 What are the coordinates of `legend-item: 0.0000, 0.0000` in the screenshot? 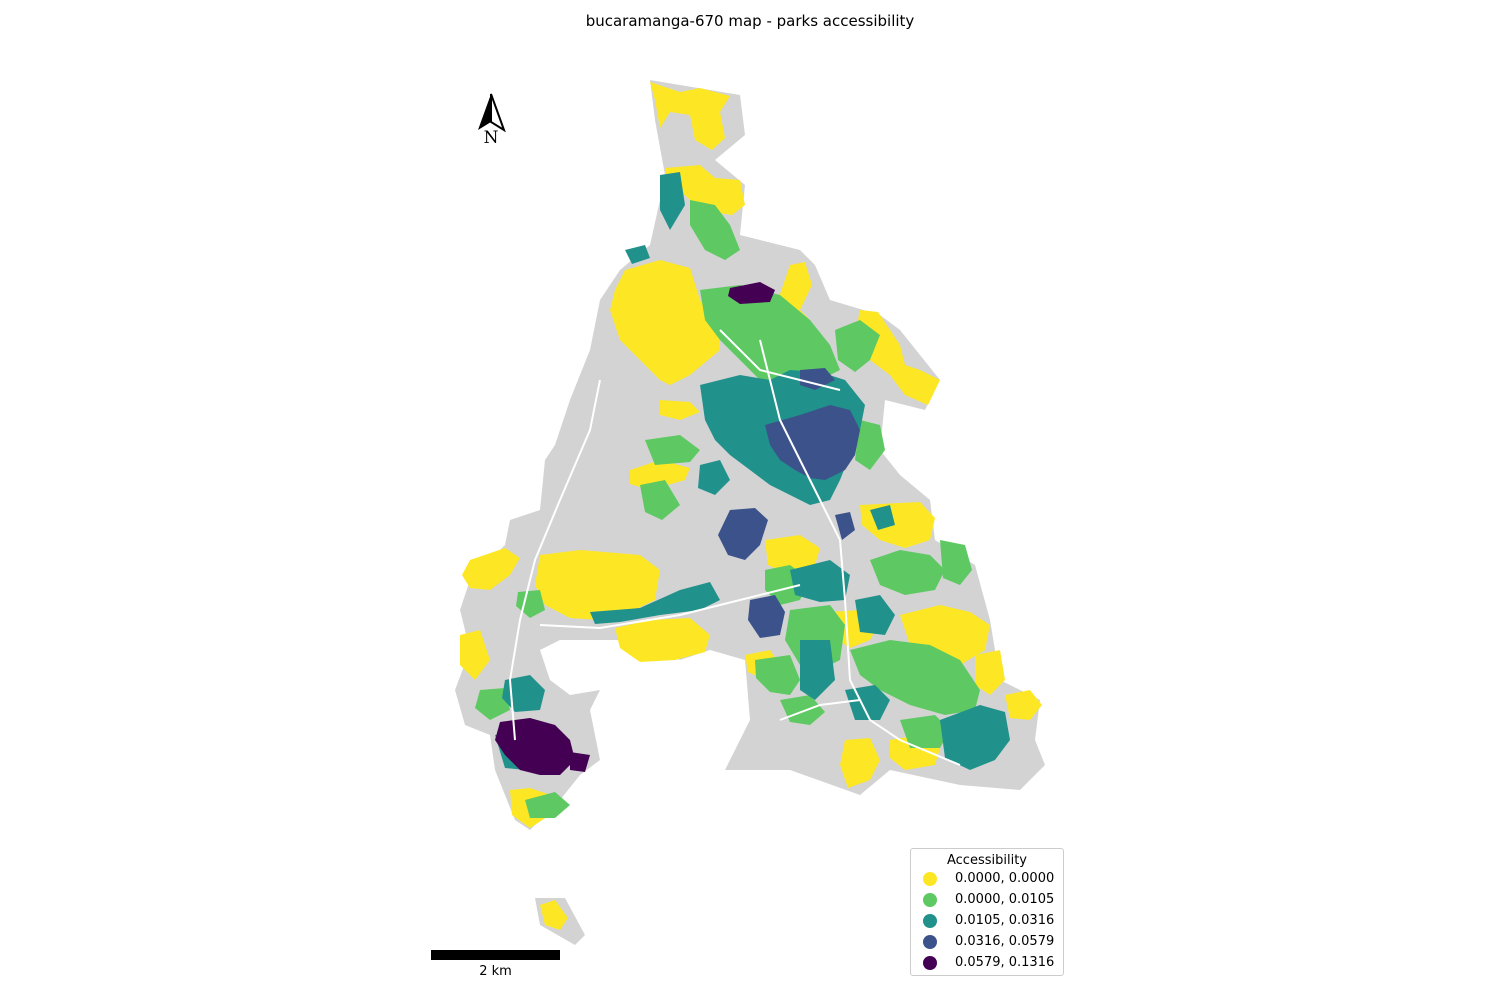 It's located at (993, 878).